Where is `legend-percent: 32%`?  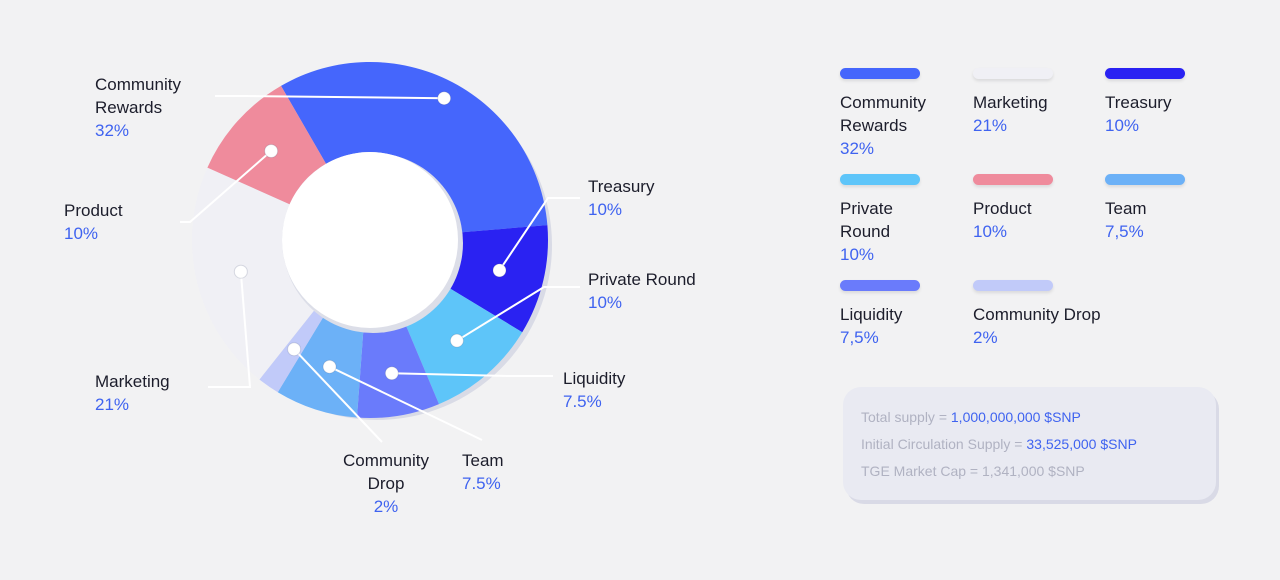 legend-percent: 32% is located at coordinates (857, 148).